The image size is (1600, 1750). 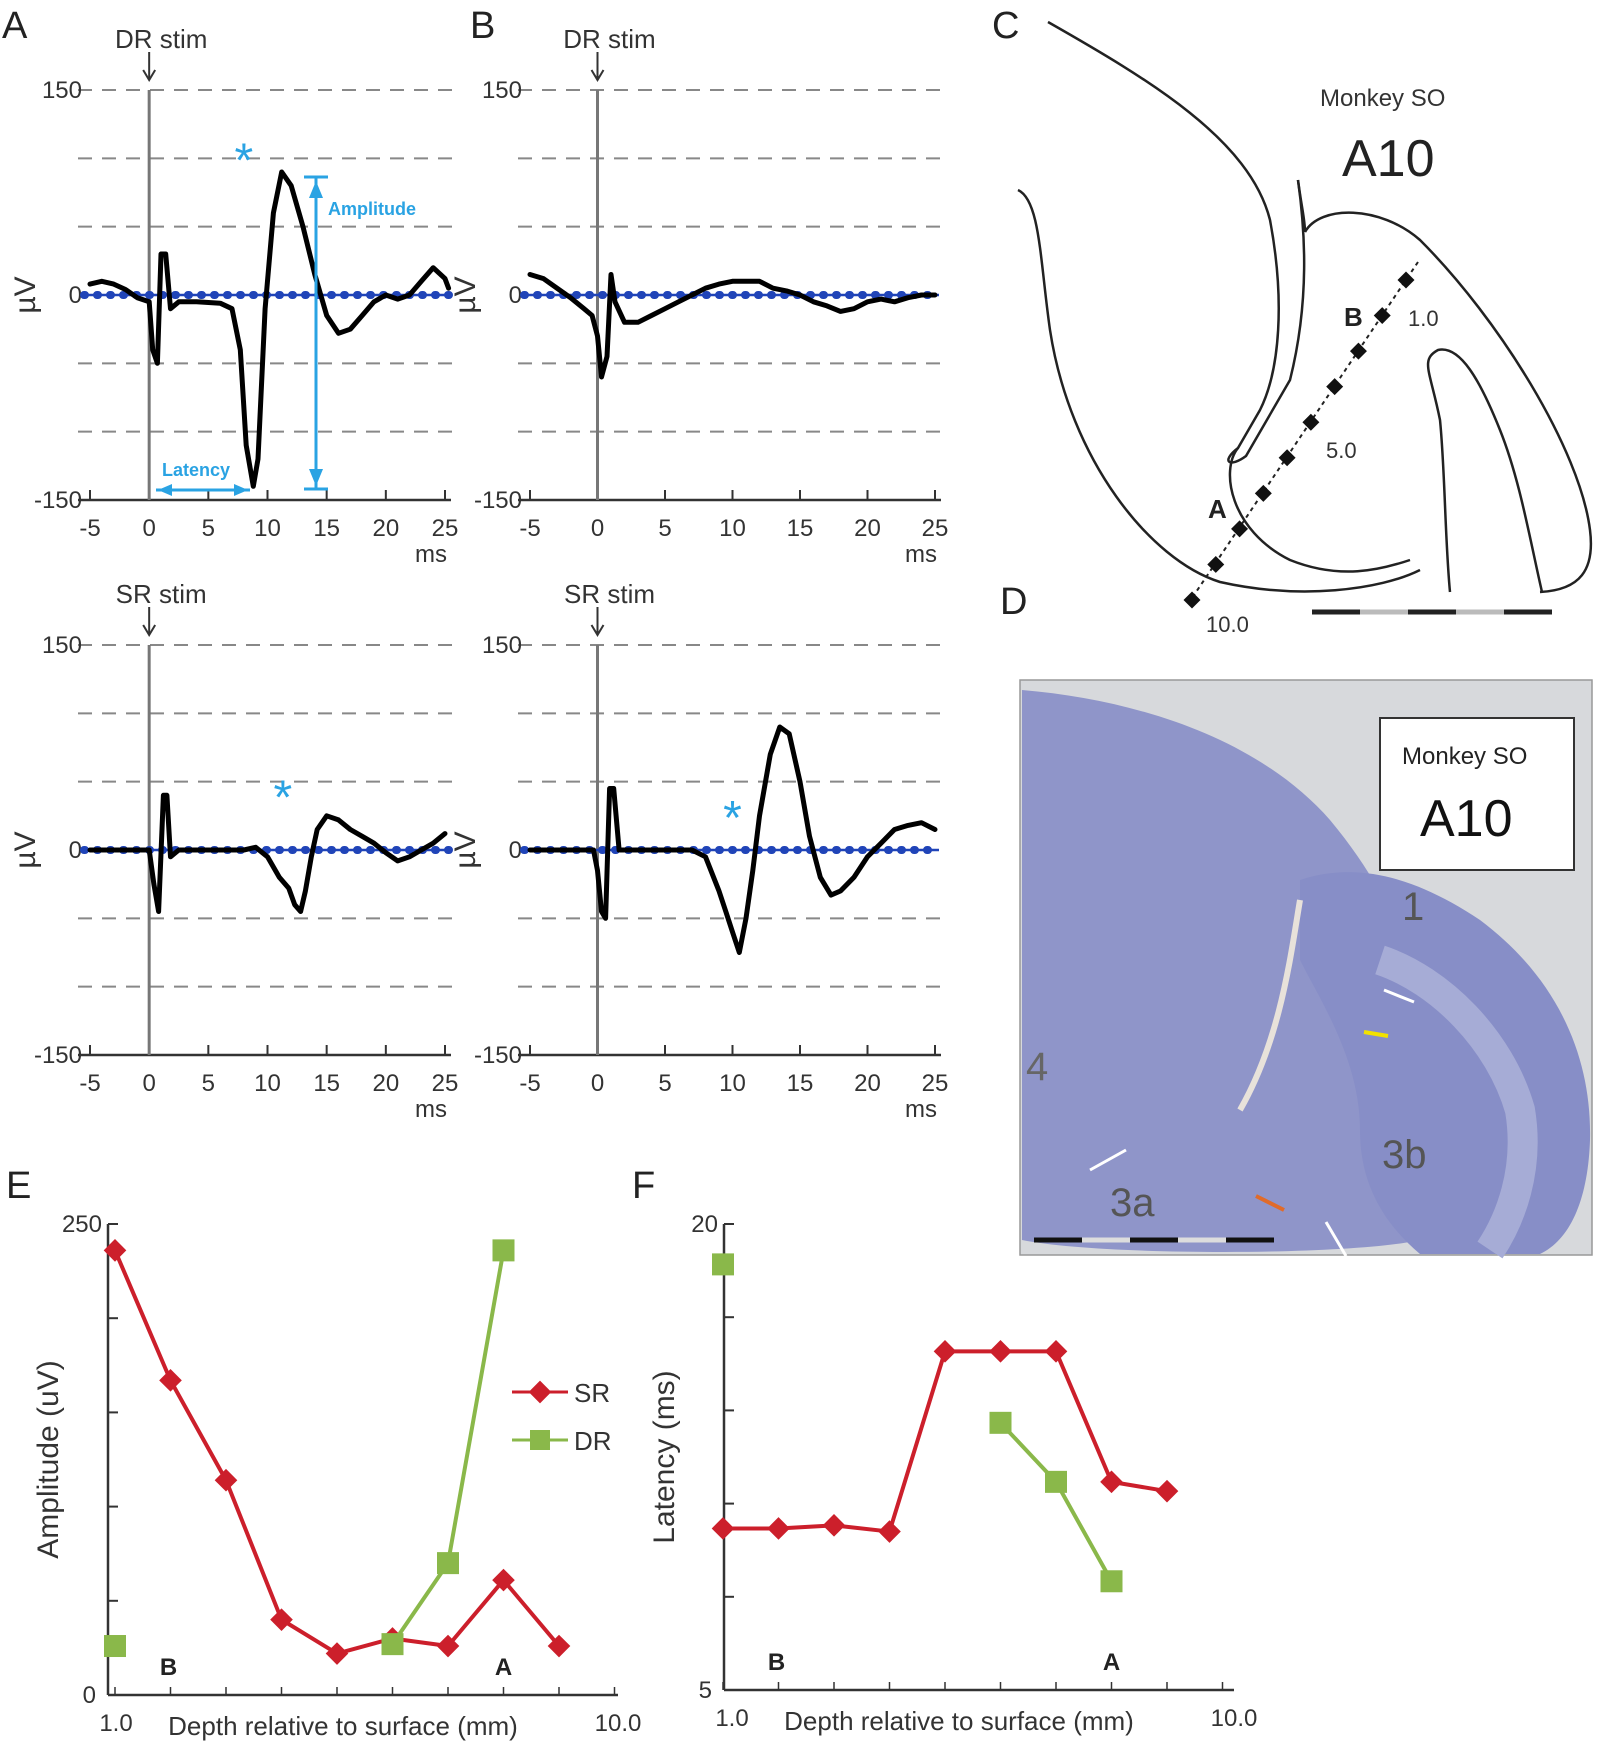 What do you see at coordinates (115, 1723) in the screenshot?
I see `x-tick-label-first: 1.0` at bounding box center [115, 1723].